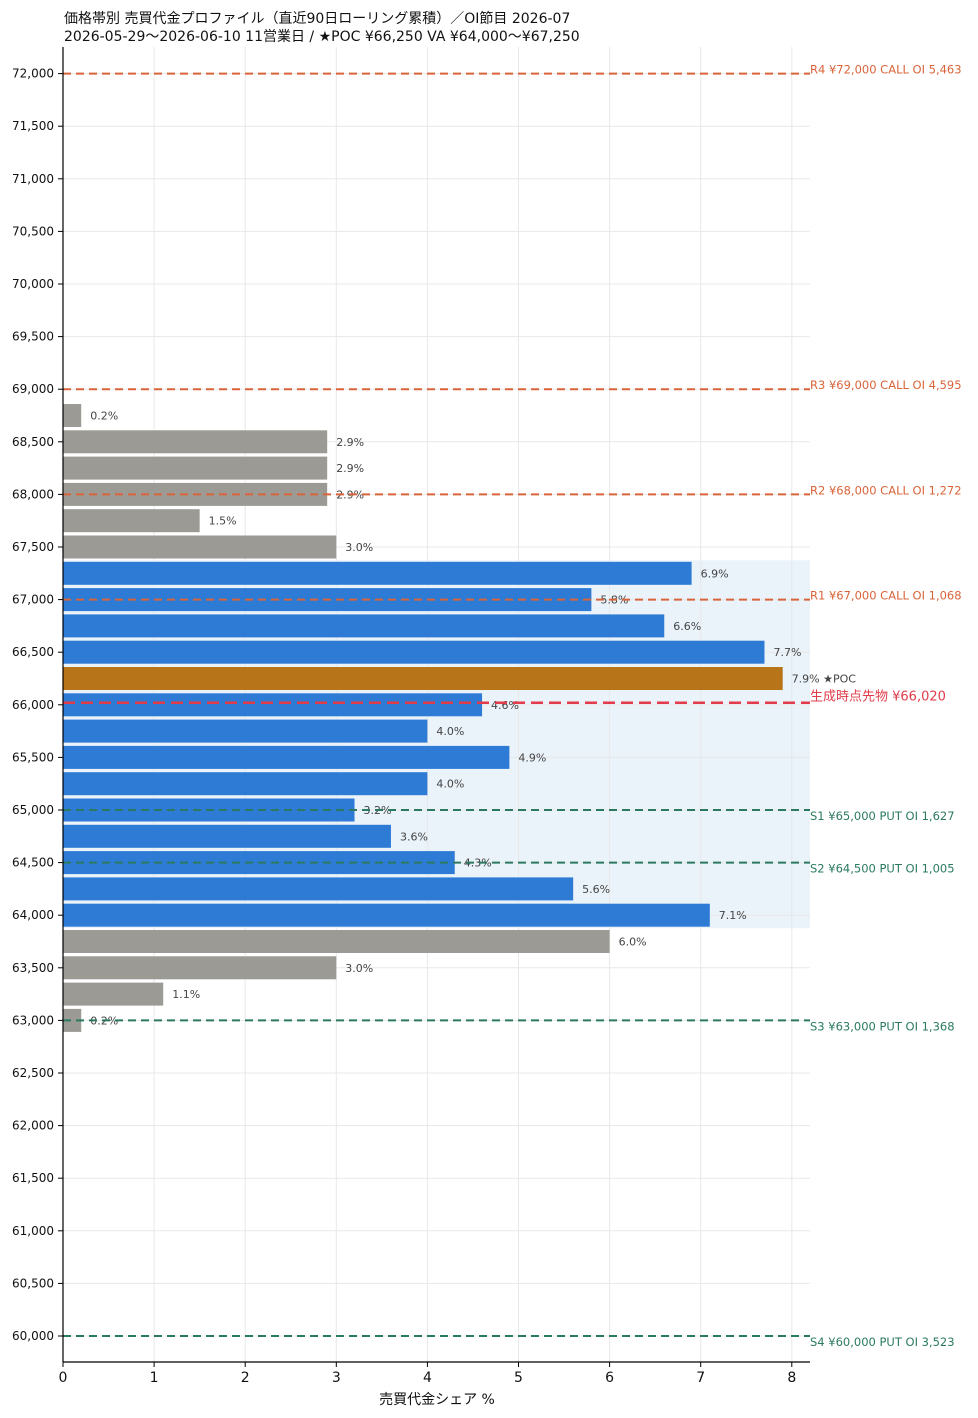 This screenshot has width=978, height=1418. What do you see at coordinates (423, 678) in the screenshot?
I see `poc-bar` at bounding box center [423, 678].